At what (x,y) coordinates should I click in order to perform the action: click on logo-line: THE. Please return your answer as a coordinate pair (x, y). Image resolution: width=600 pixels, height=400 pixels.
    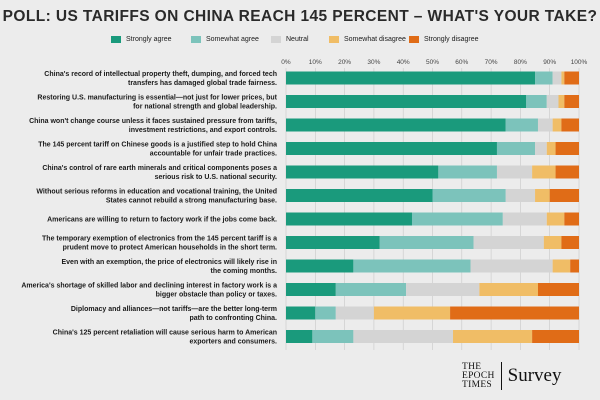
    Looking at the image, I should click on (472, 366).